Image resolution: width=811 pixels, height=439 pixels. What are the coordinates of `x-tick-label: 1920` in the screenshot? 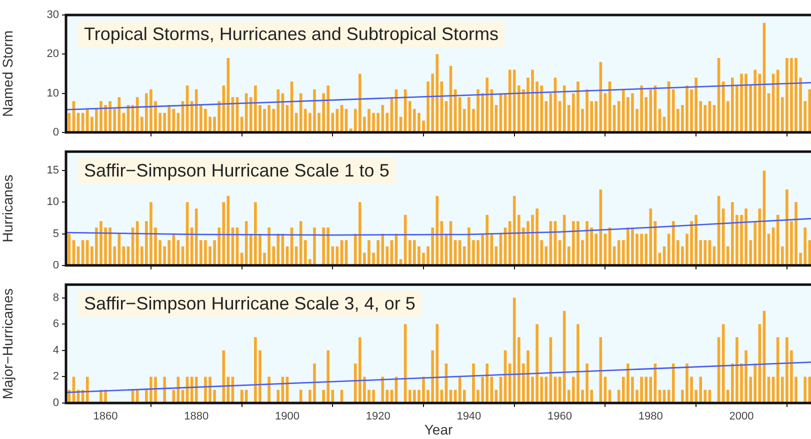 It's located at (378, 416).